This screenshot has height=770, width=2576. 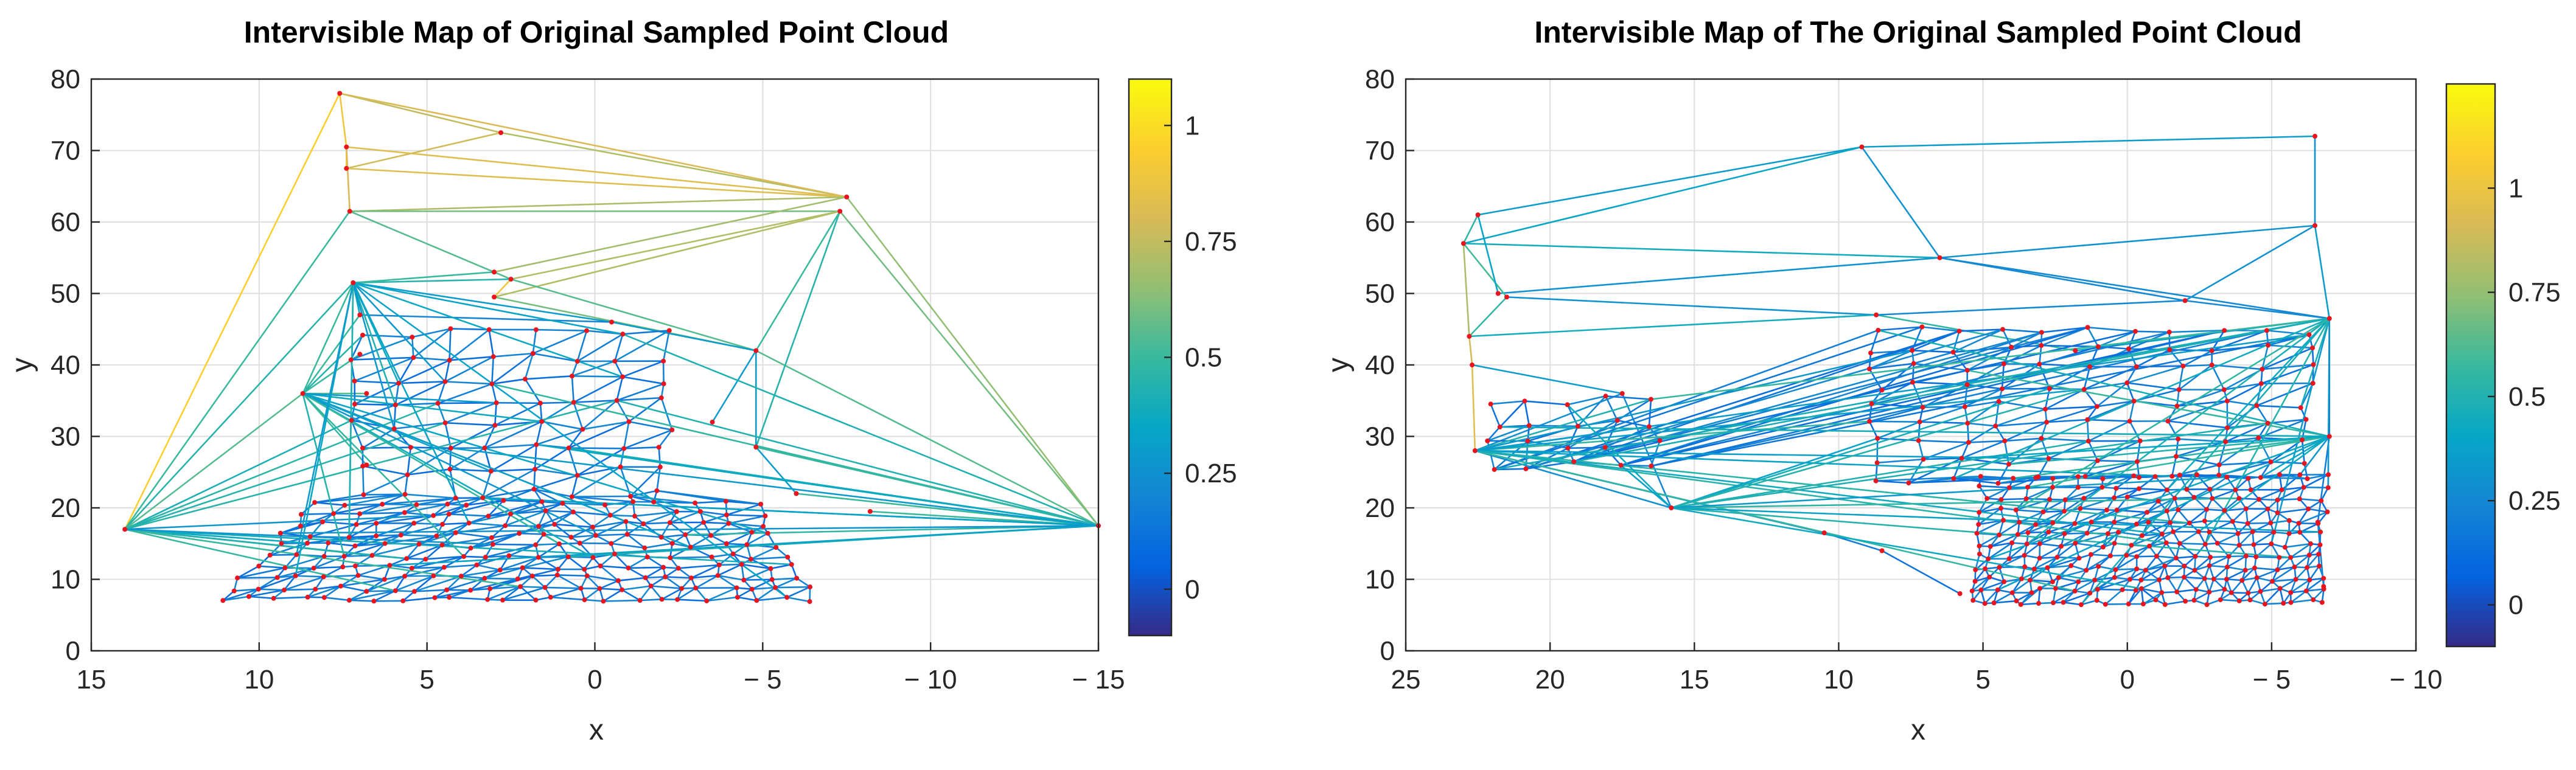 What do you see at coordinates (1380, 222) in the screenshot?
I see `y-tick-label: 60` at bounding box center [1380, 222].